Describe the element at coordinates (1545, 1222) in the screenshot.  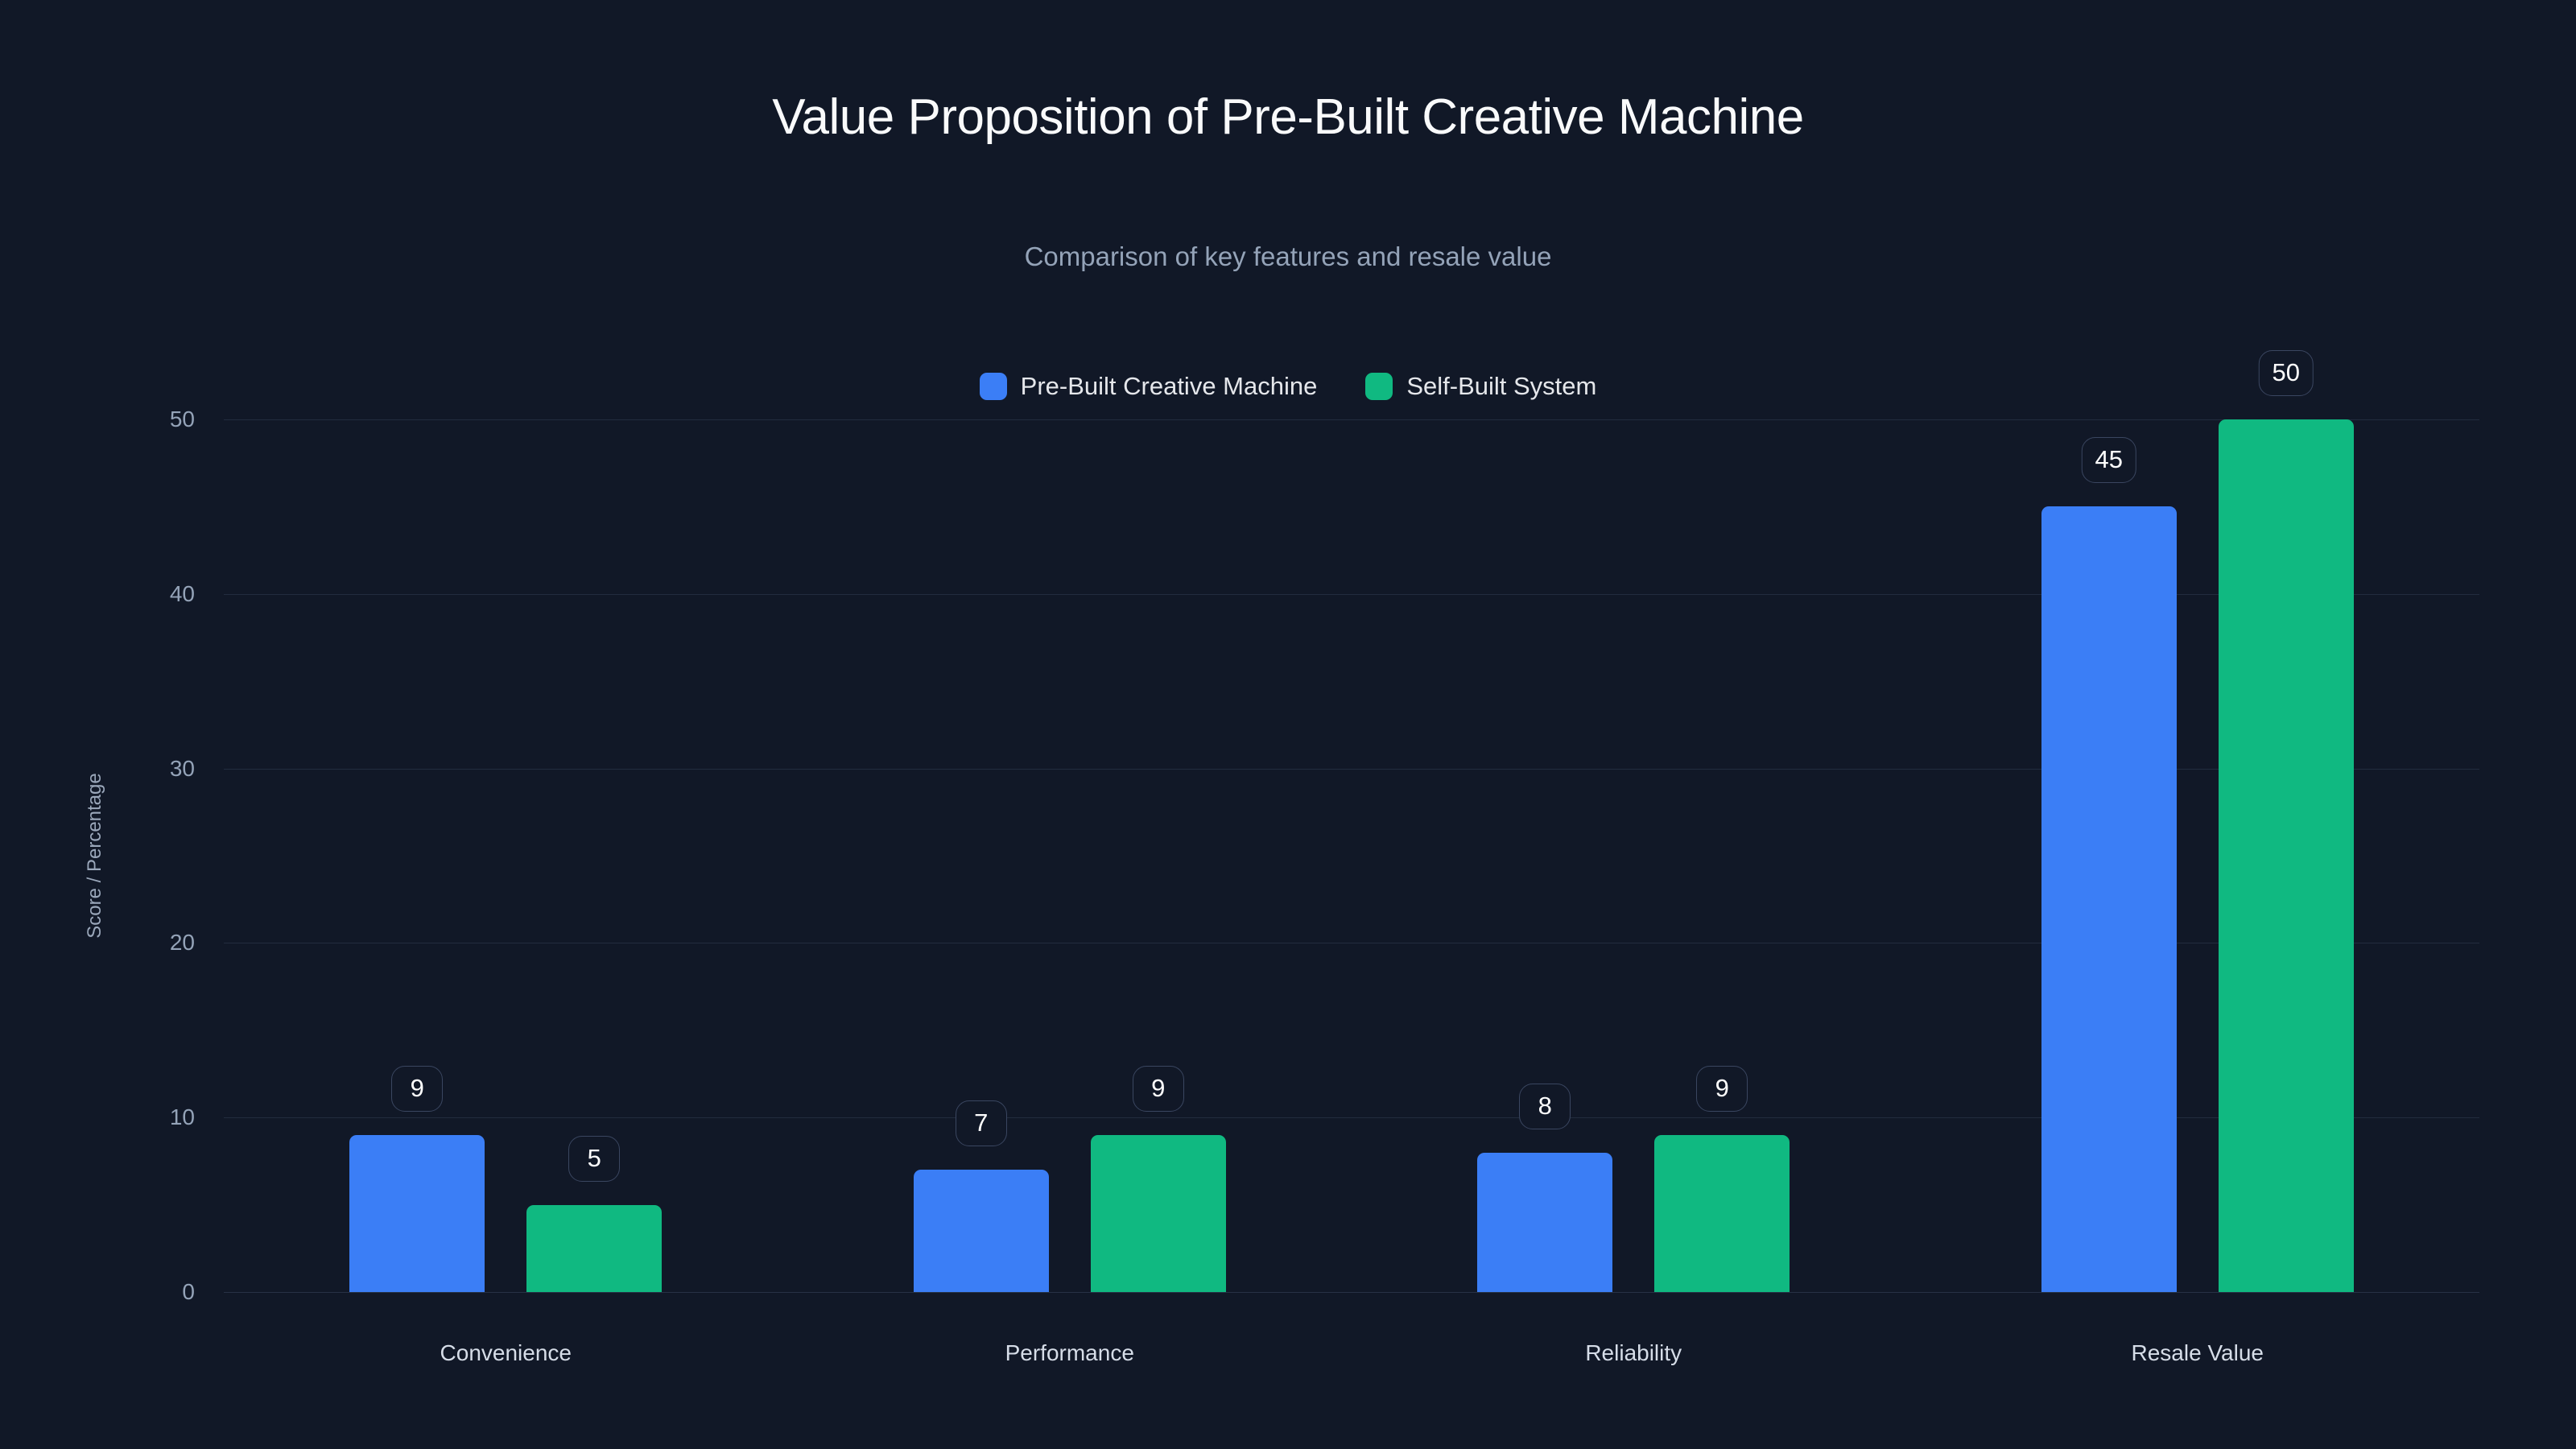
I see `bar-reliability-pre-built-creative-machine` at that location.